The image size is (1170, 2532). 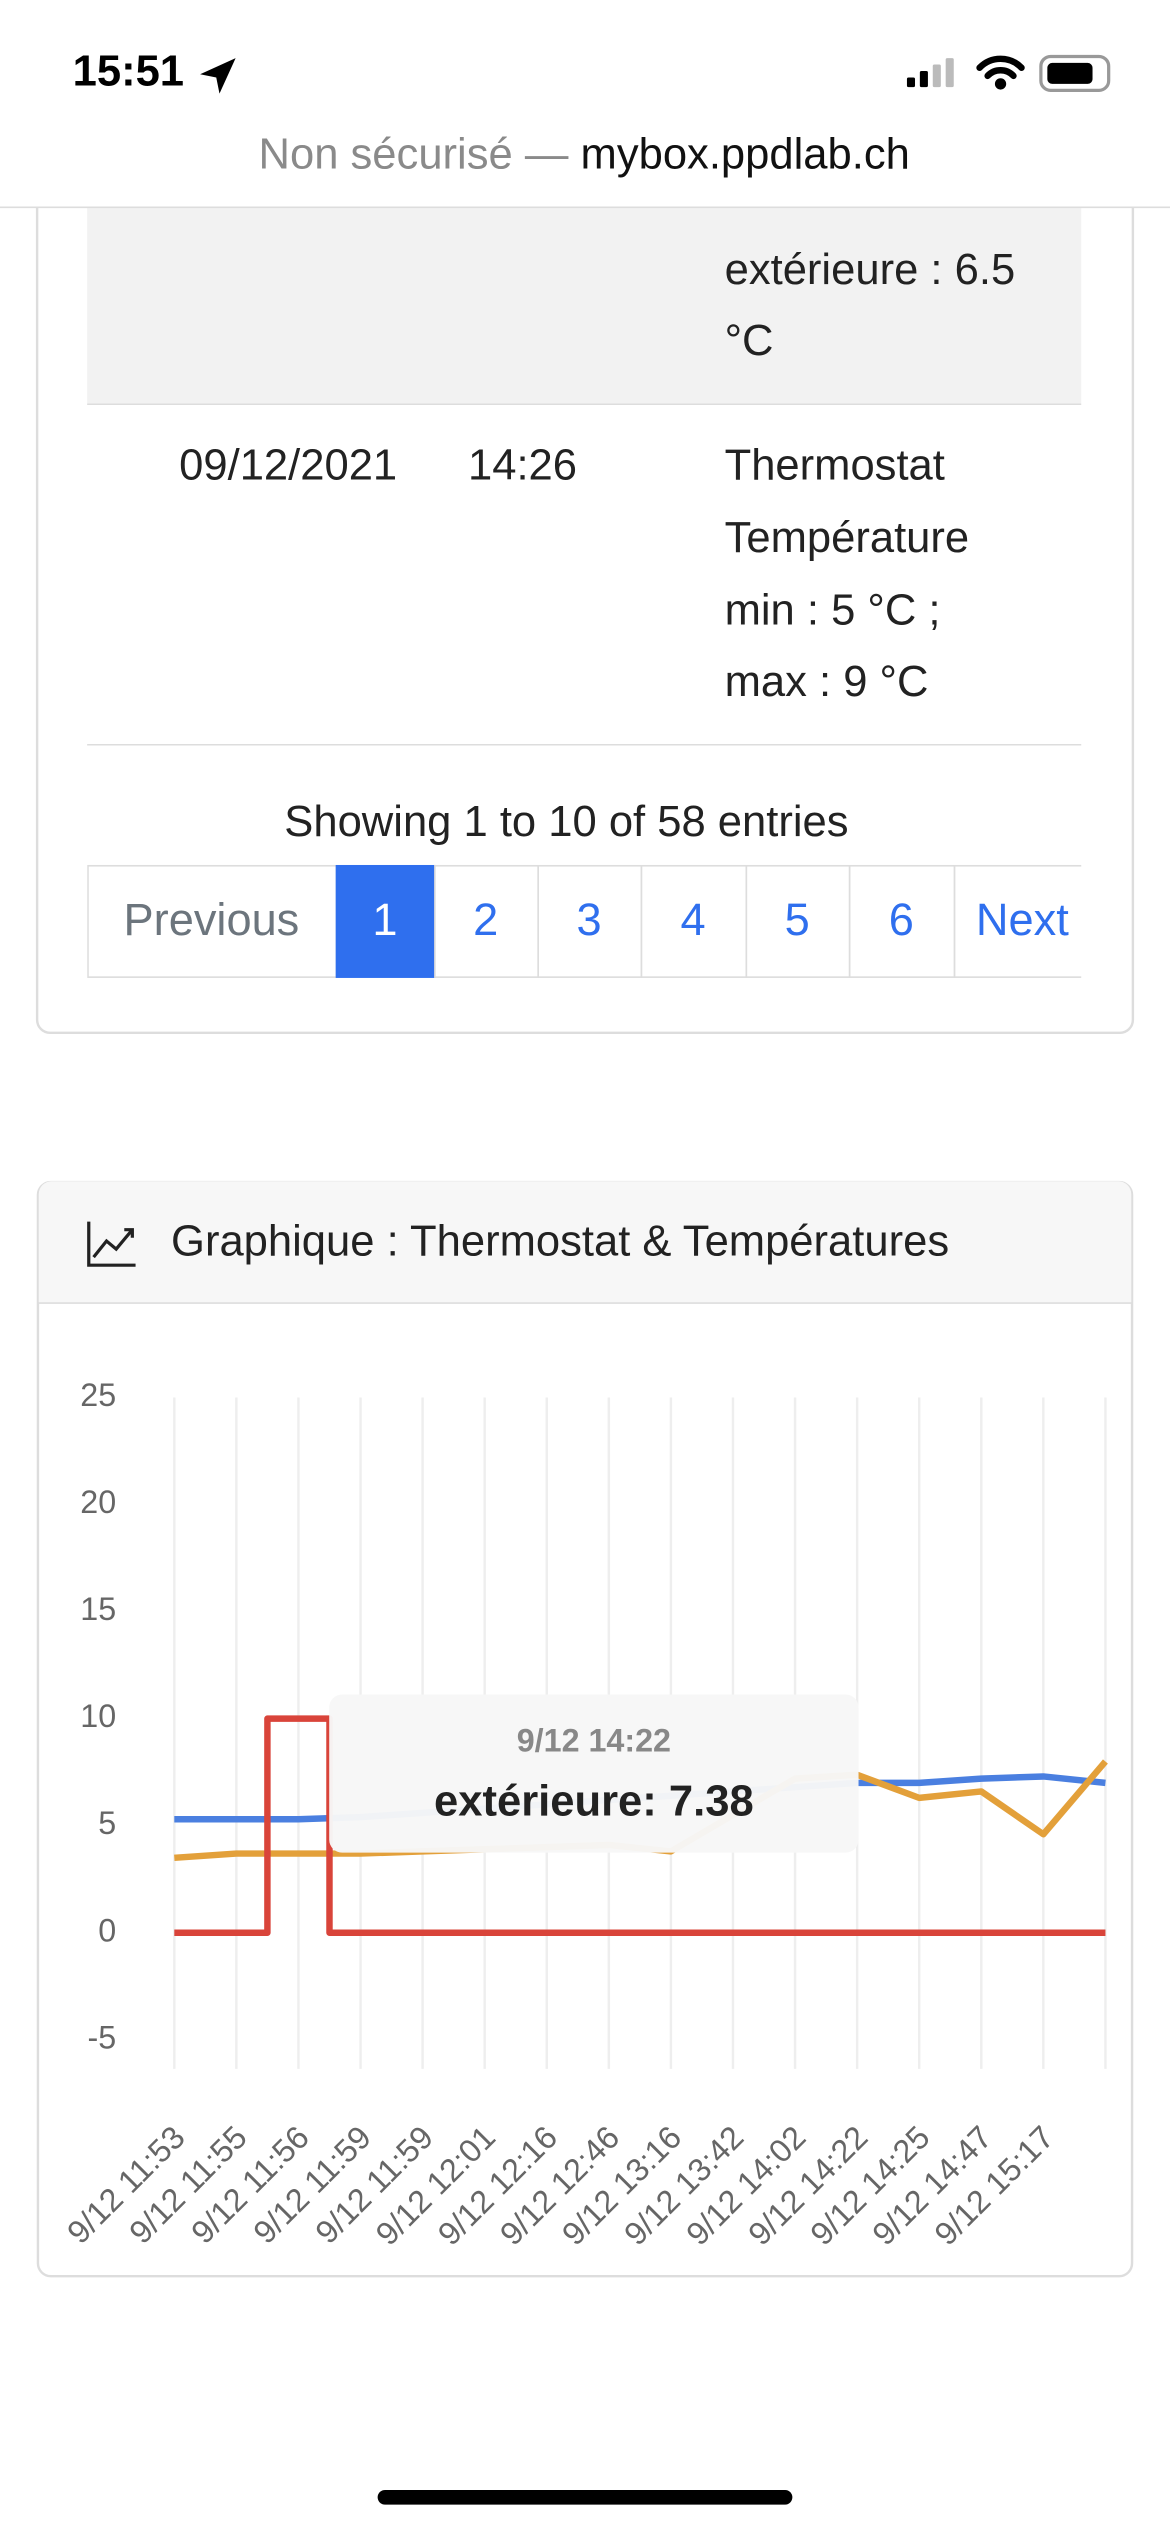 What do you see at coordinates (218, 76) in the screenshot?
I see `location-icon` at bounding box center [218, 76].